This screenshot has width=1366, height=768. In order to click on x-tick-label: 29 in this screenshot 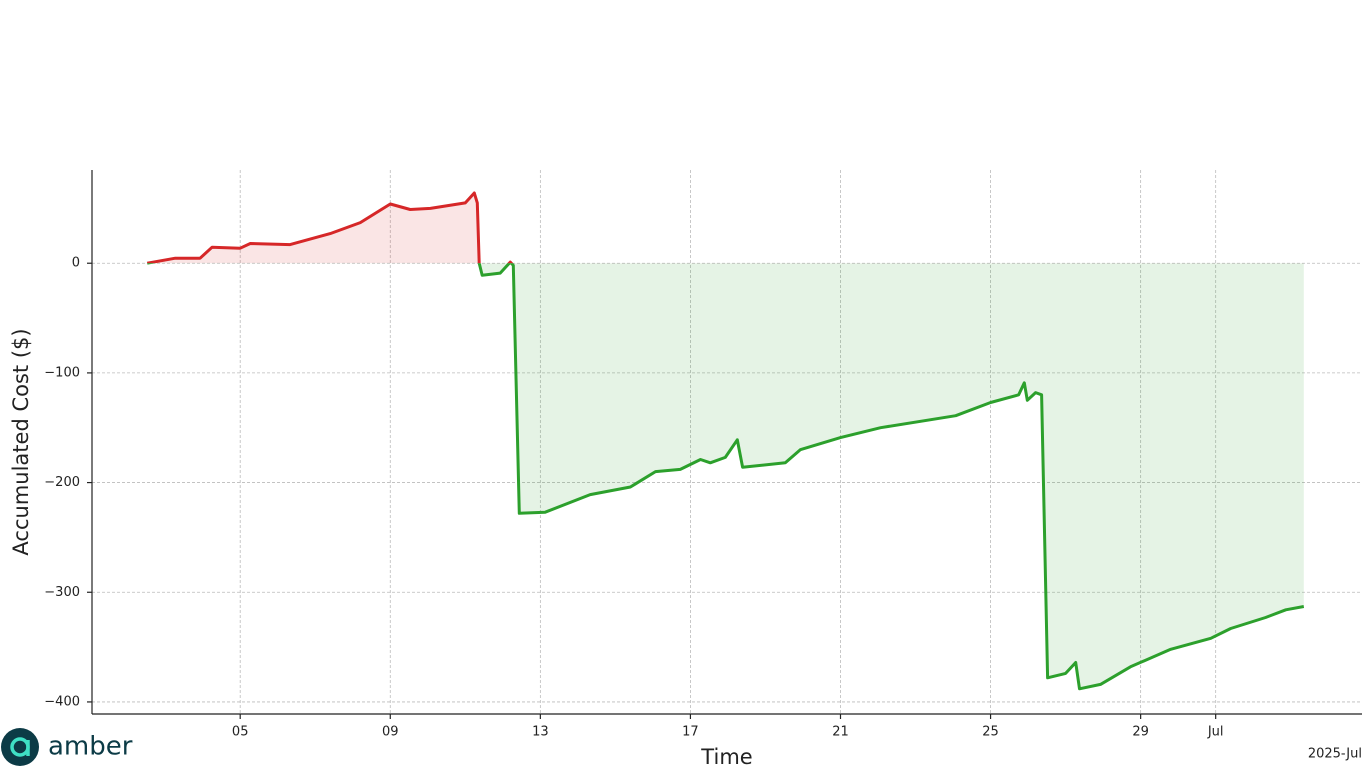, I will do `click(1140, 732)`.